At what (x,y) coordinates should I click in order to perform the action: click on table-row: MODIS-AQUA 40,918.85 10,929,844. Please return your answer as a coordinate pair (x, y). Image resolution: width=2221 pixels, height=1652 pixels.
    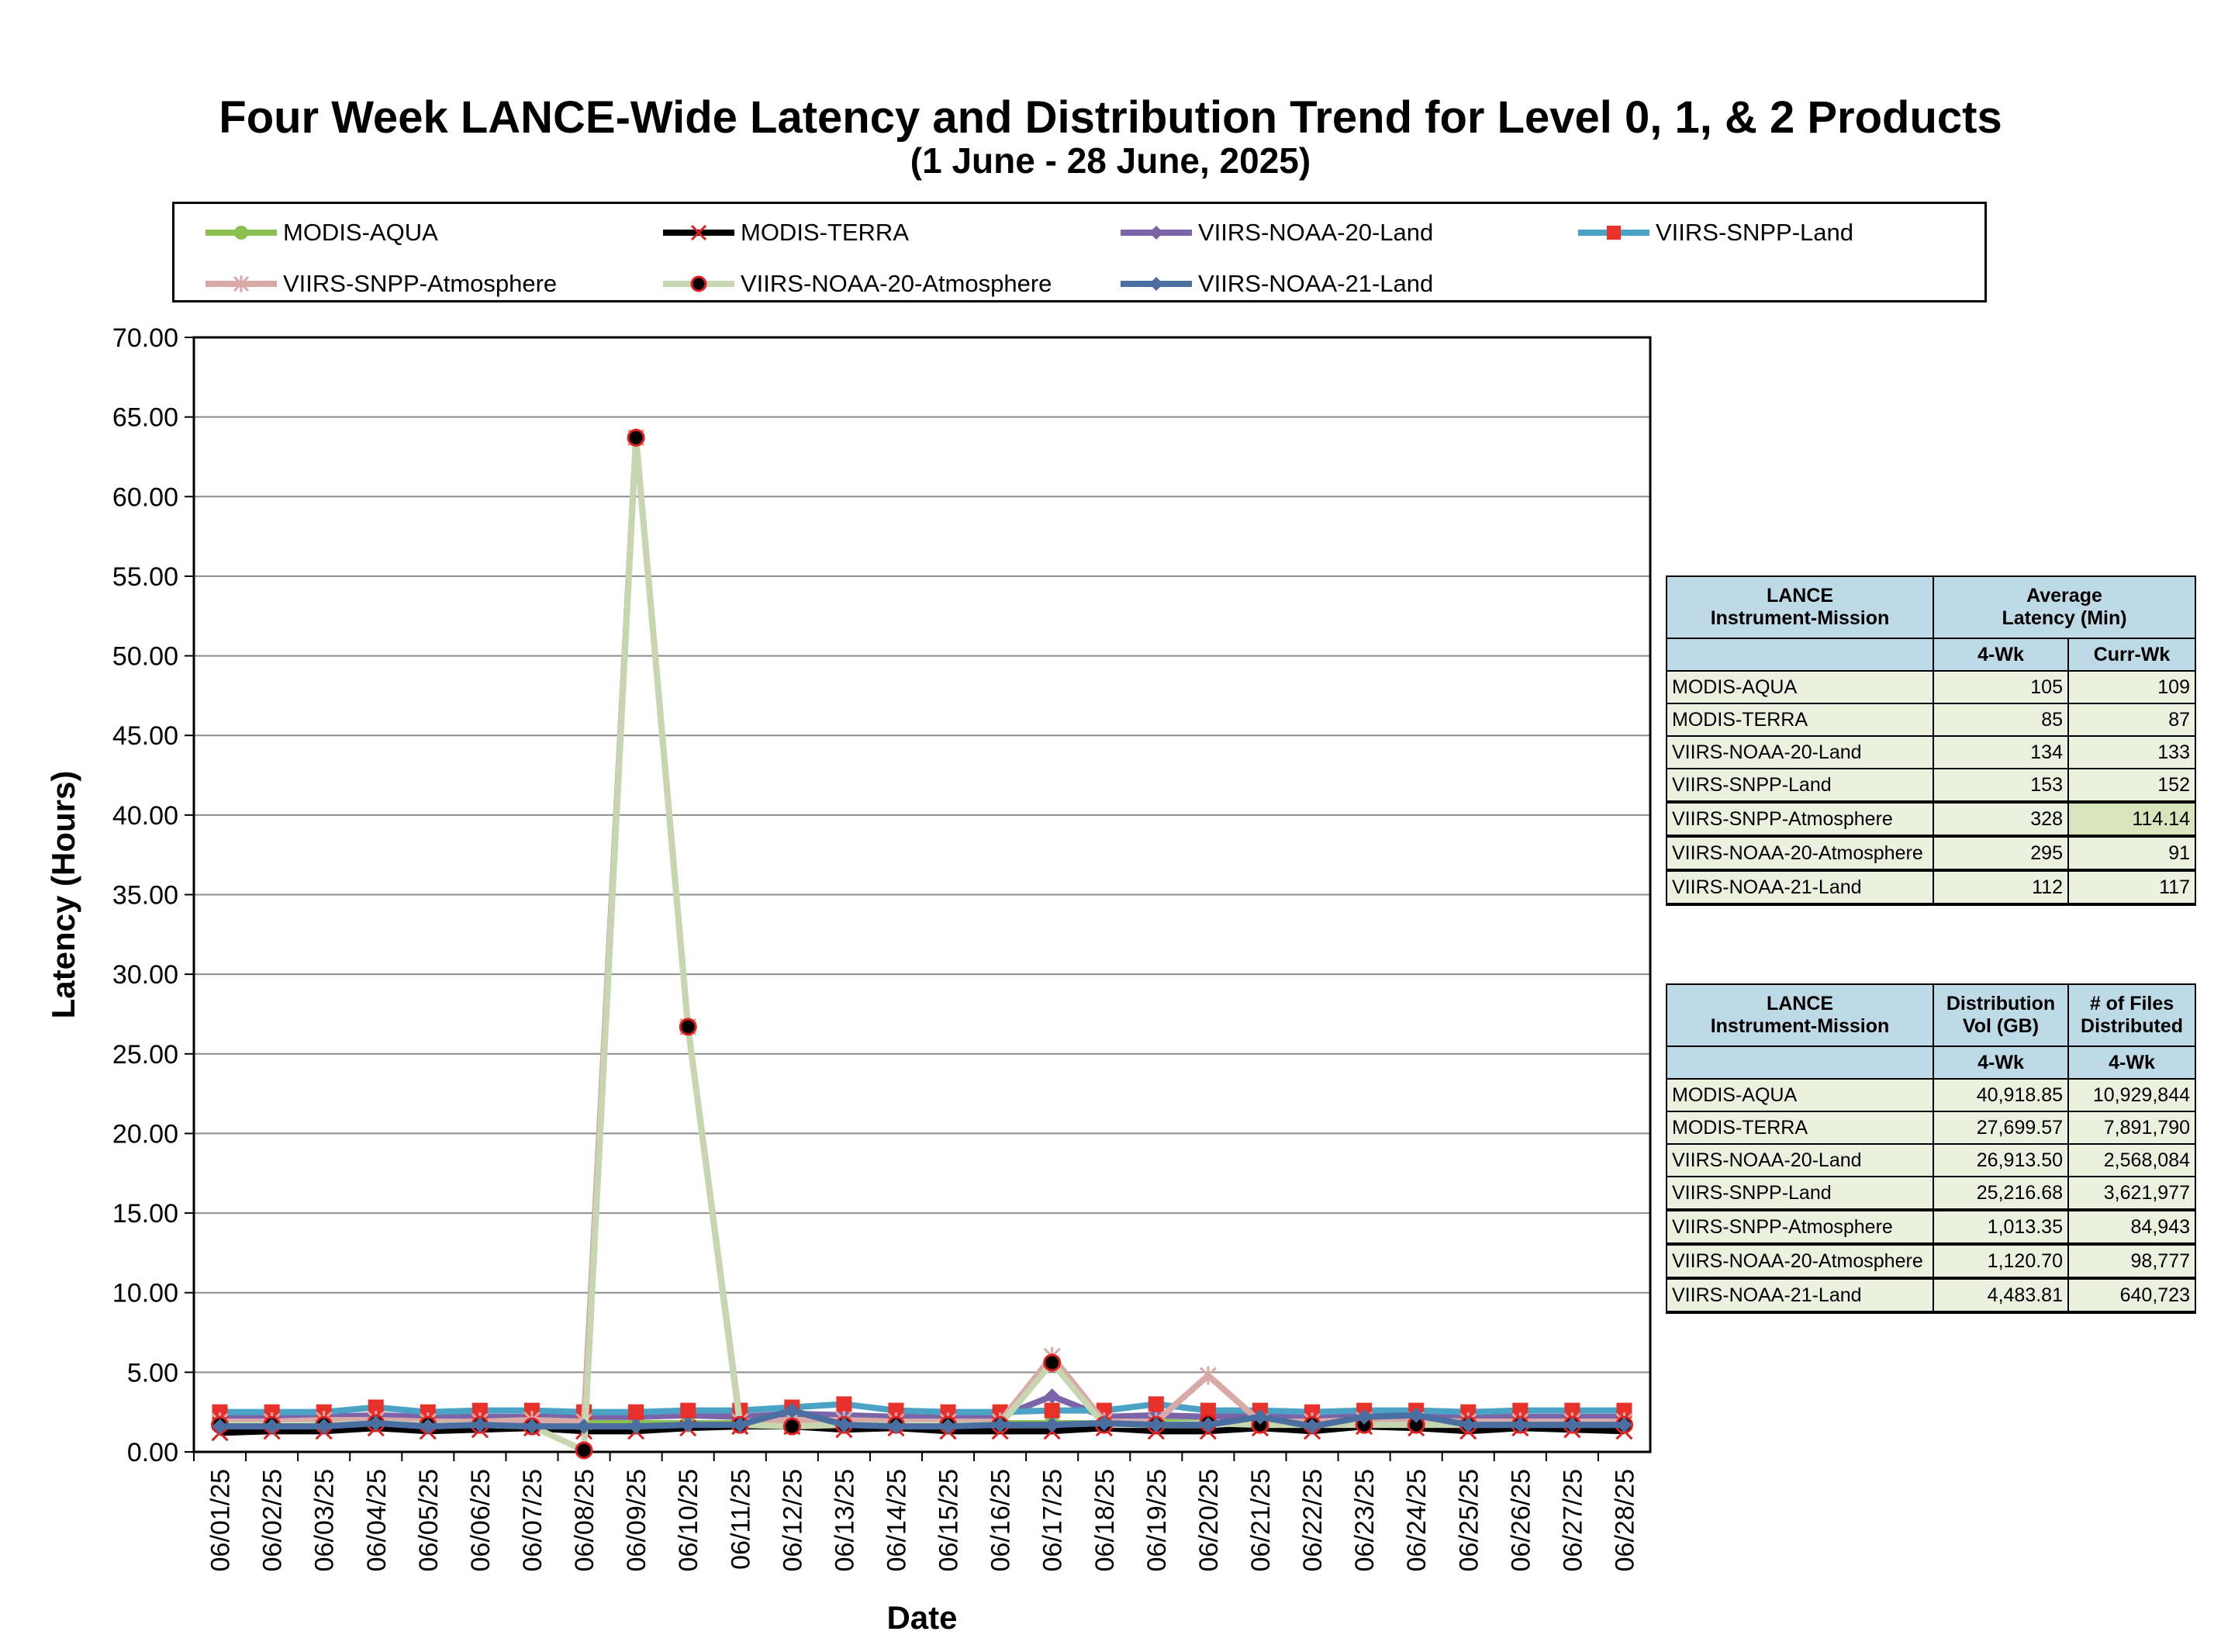
    Looking at the image, I should click on (1931, 1095).